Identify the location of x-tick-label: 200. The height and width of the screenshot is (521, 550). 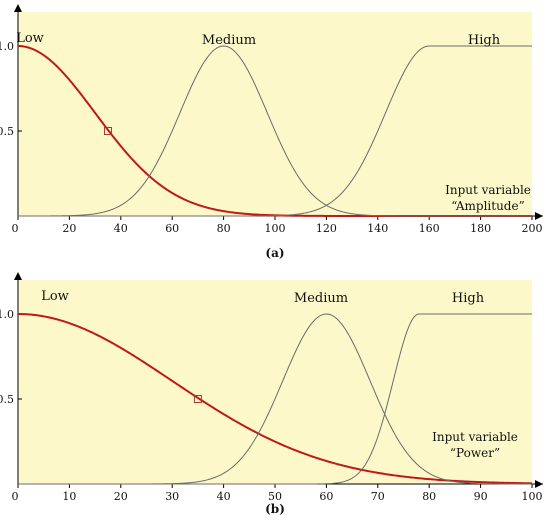
(532, 228).